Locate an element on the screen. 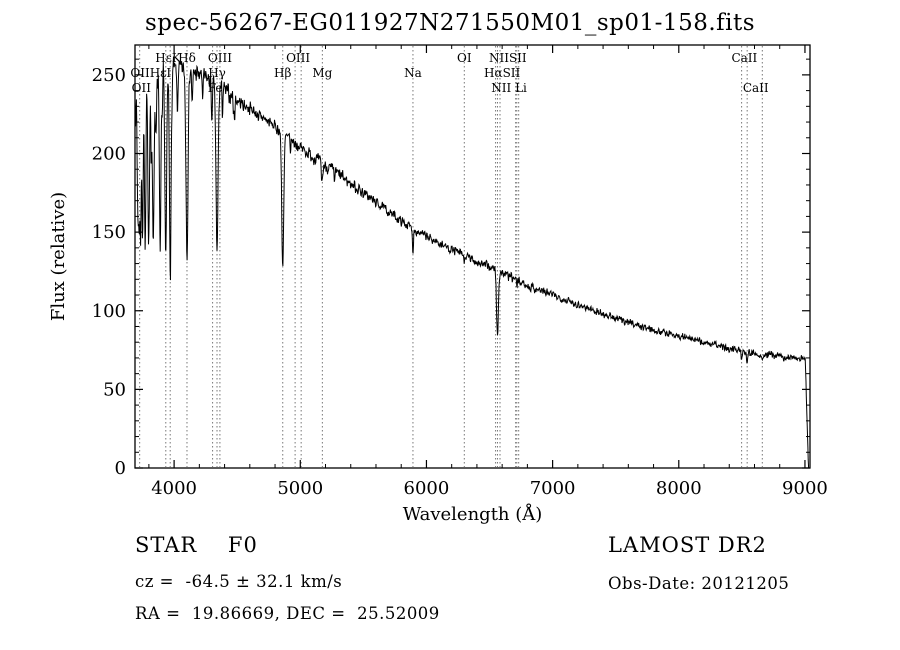  svg-text: OI is located at coordinates (464, 58).